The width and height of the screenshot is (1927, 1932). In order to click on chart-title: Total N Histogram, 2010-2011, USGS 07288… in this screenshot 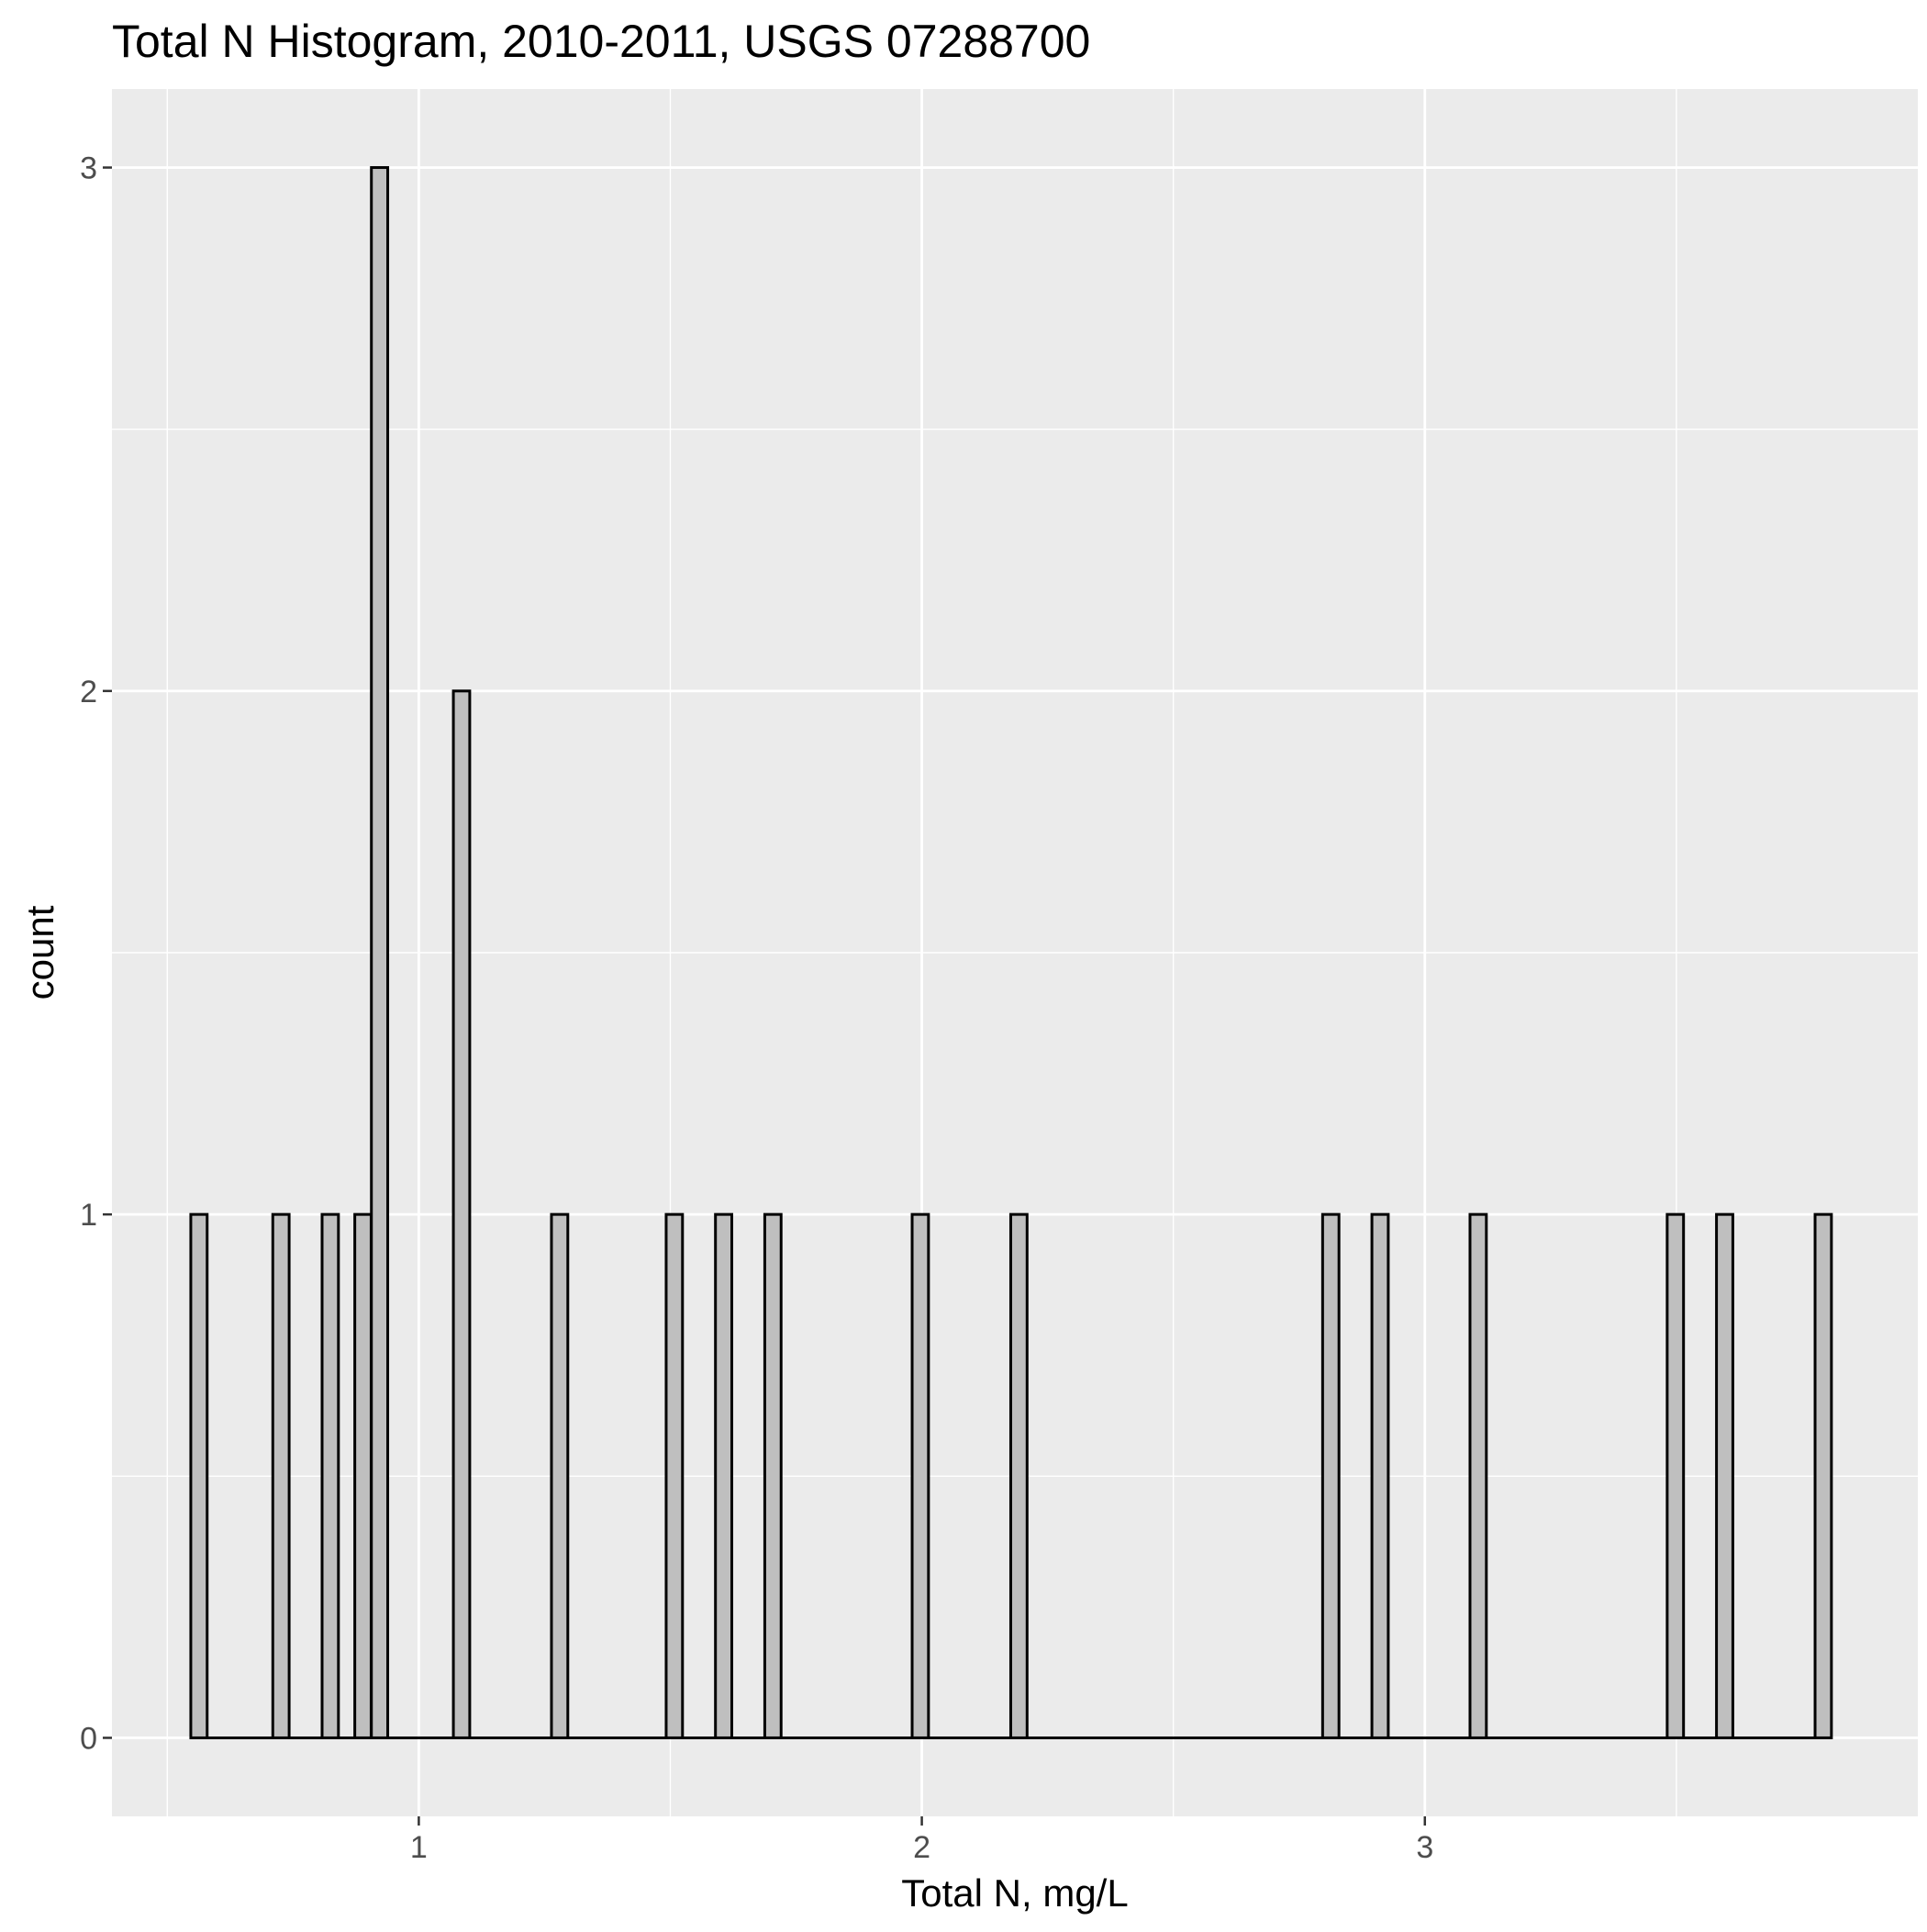, I will do `click(601, 41)`.